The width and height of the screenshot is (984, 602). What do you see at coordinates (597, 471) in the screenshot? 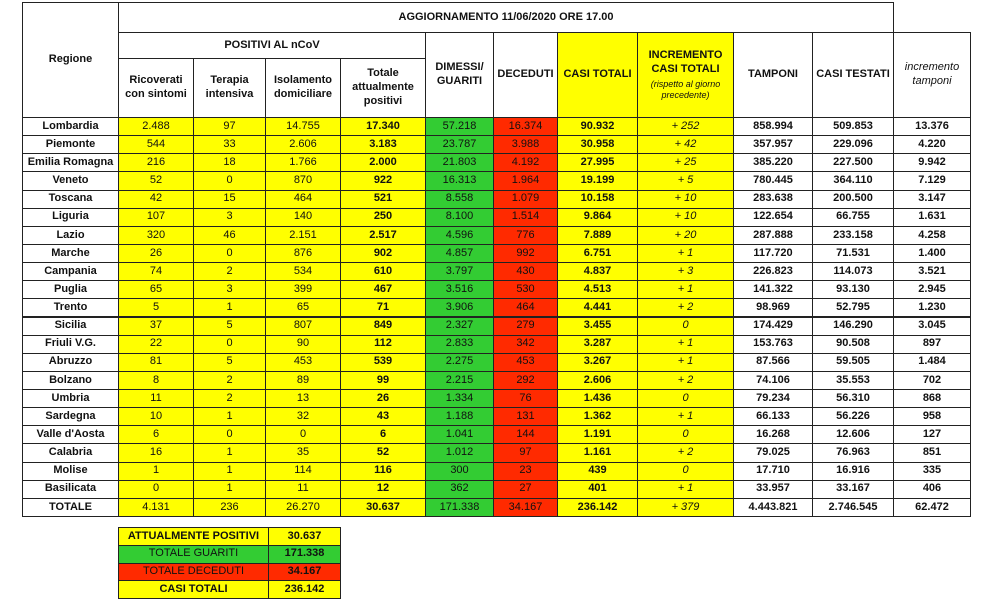
I see `table-cell: 439` at bounding box center [597, 471].